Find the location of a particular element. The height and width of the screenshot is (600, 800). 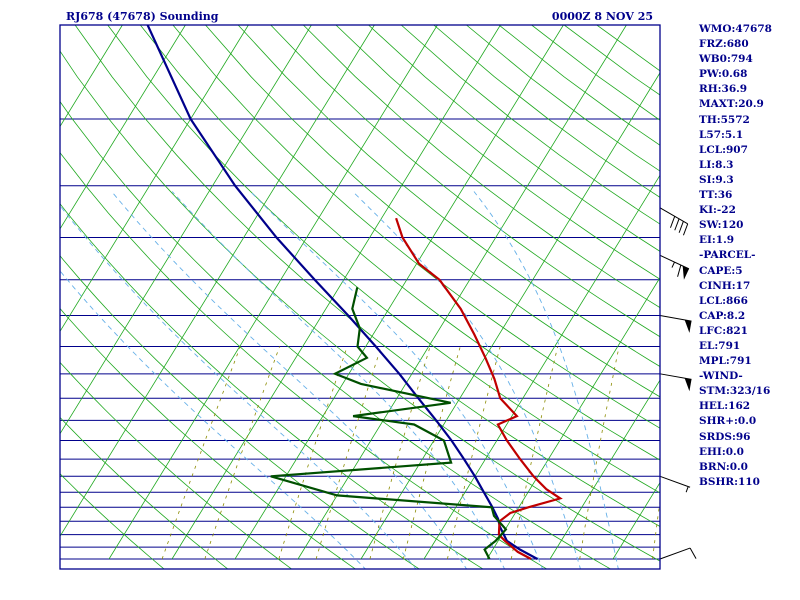

index-line: BRN:0.0 is located at coordinates (723, 466).